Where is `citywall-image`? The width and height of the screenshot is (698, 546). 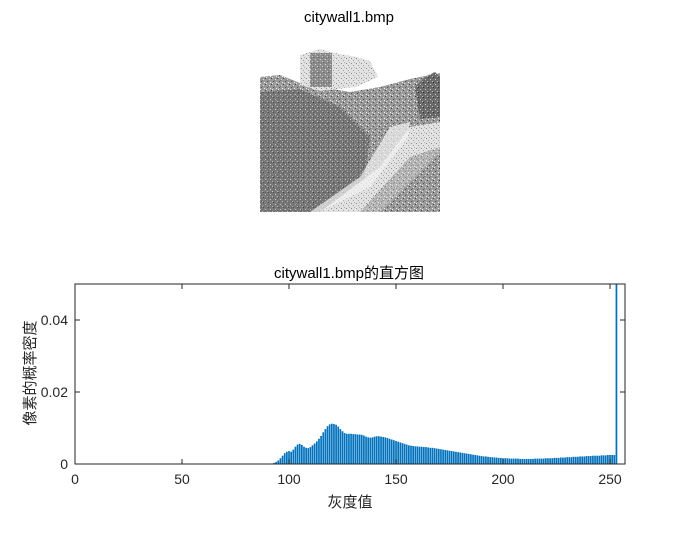
citywall-image is located at coordinates (350, 129).